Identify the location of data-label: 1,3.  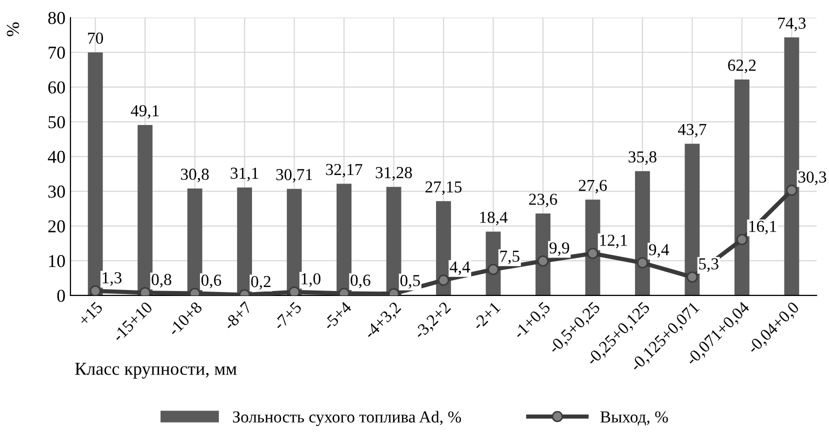
(112, 279).